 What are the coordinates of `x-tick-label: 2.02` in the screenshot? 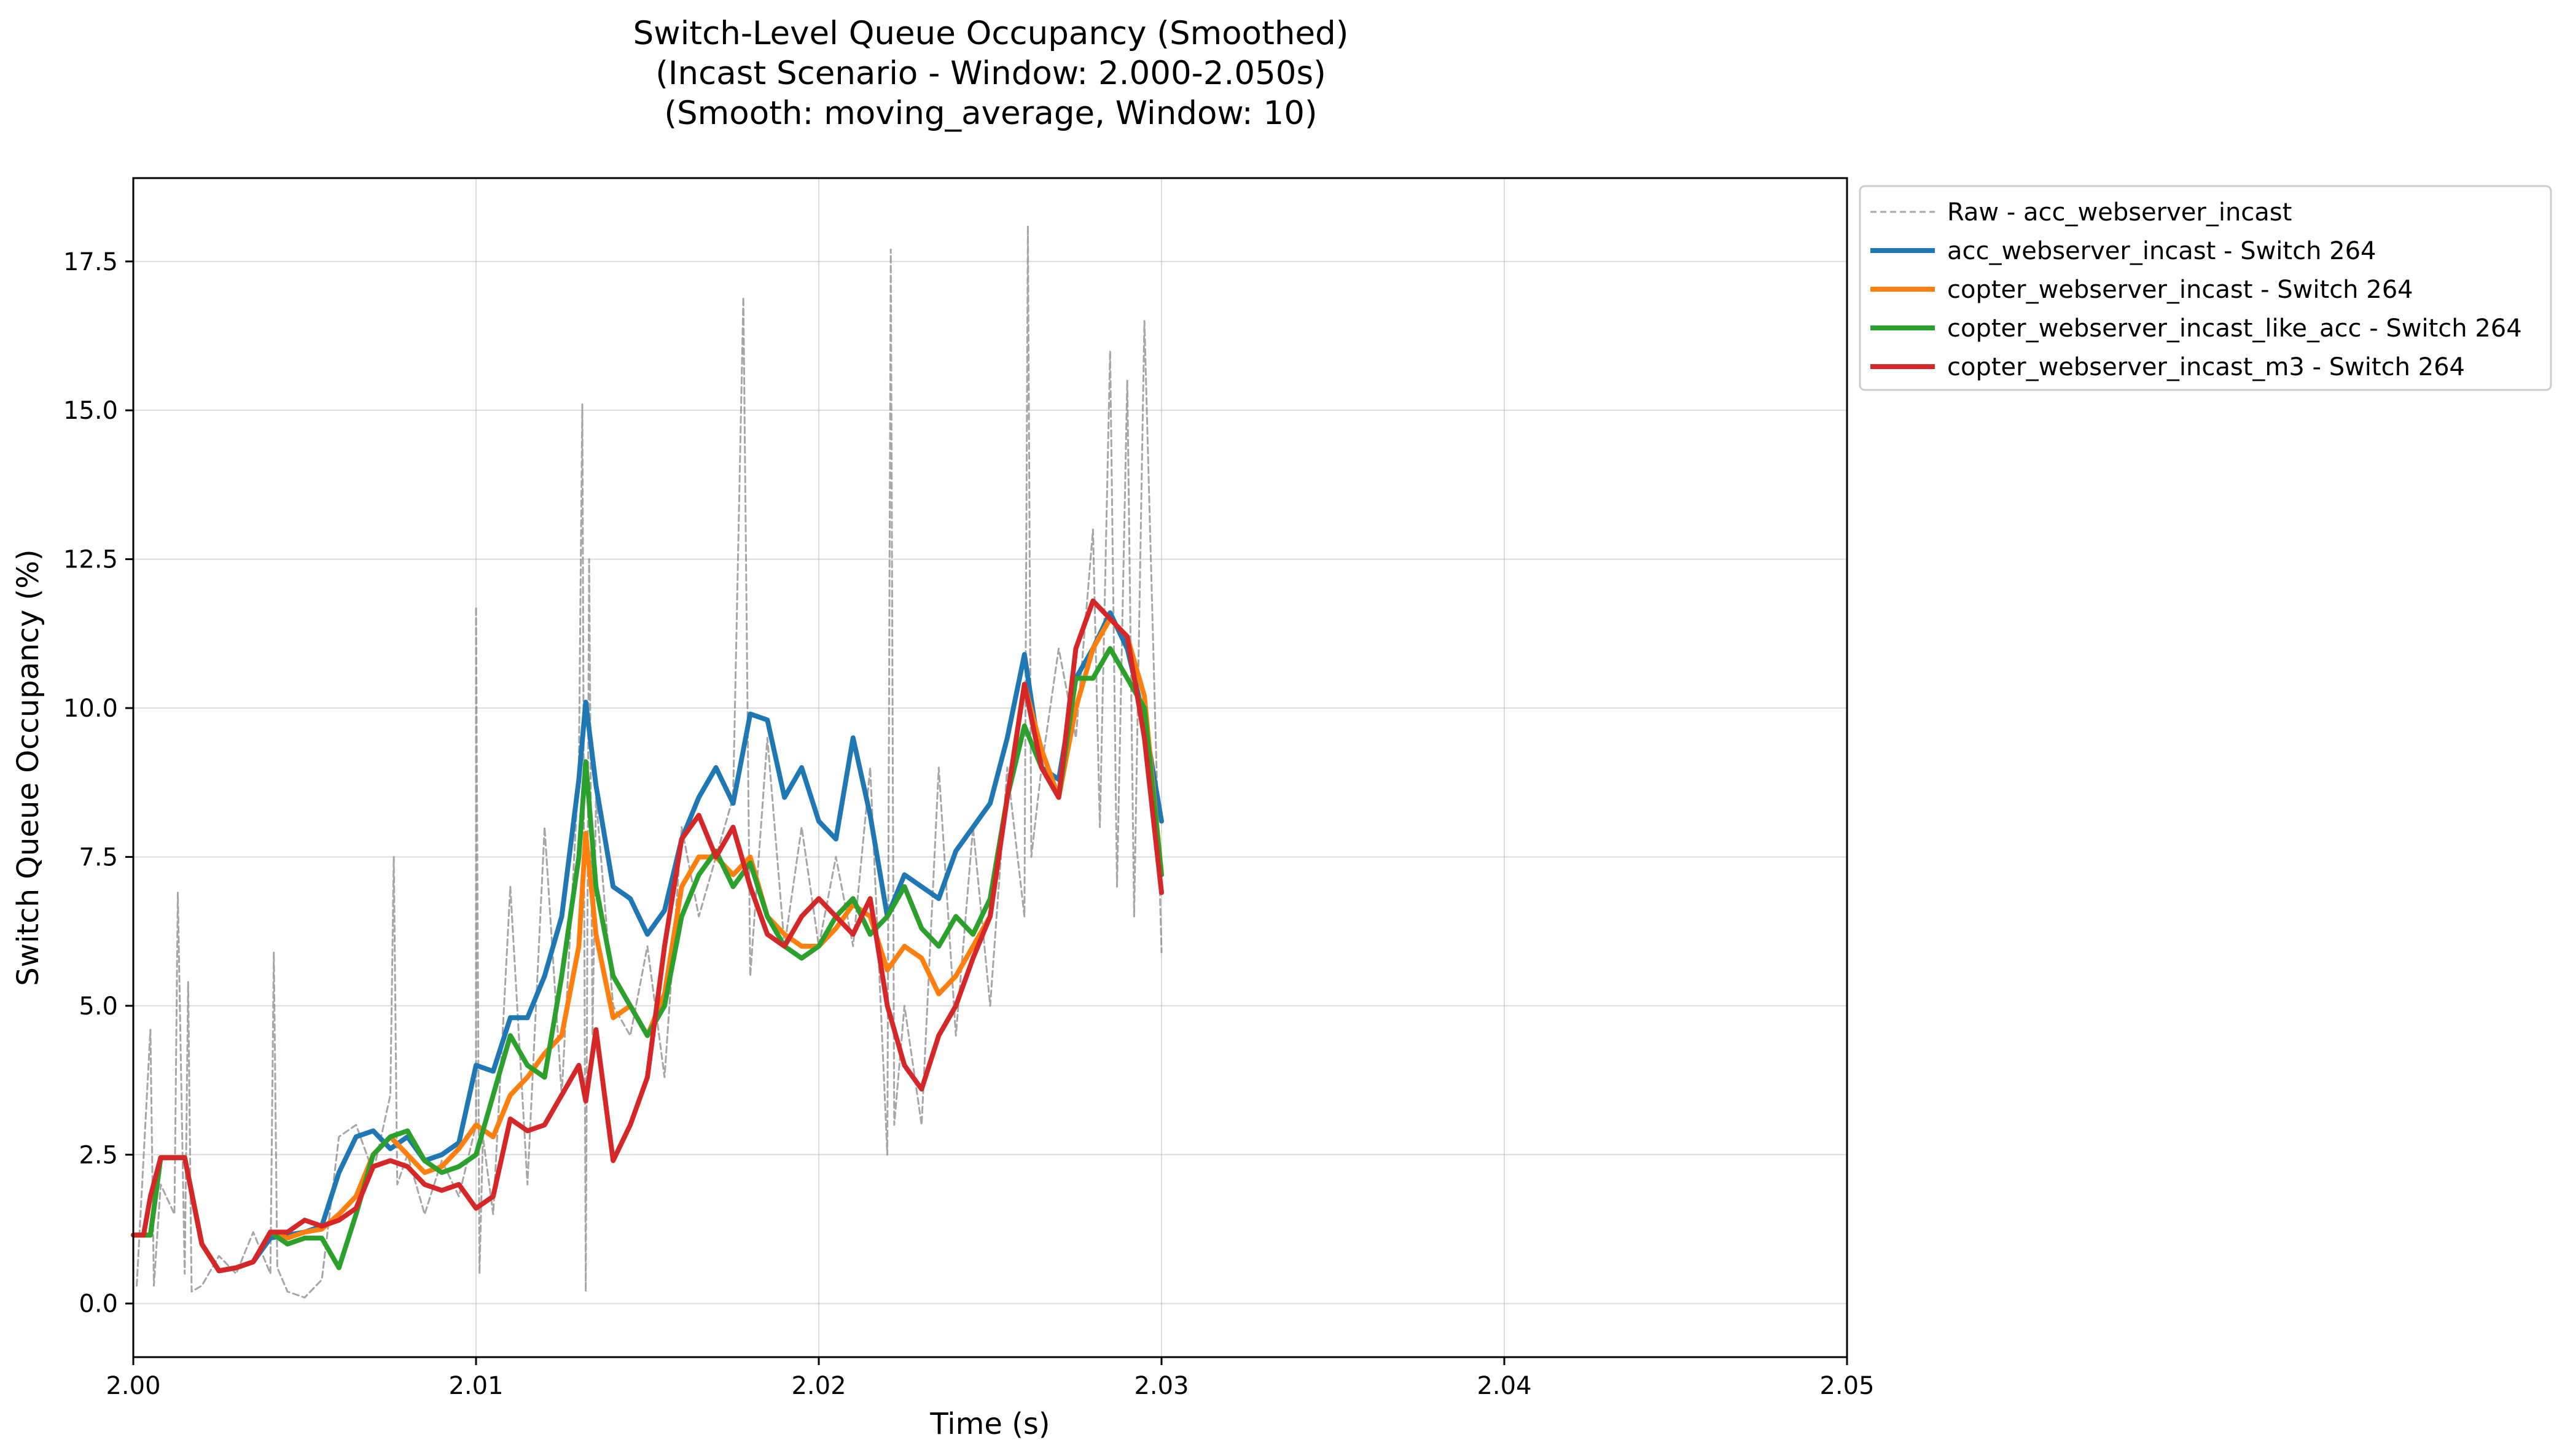 It's located at (818, 1386).